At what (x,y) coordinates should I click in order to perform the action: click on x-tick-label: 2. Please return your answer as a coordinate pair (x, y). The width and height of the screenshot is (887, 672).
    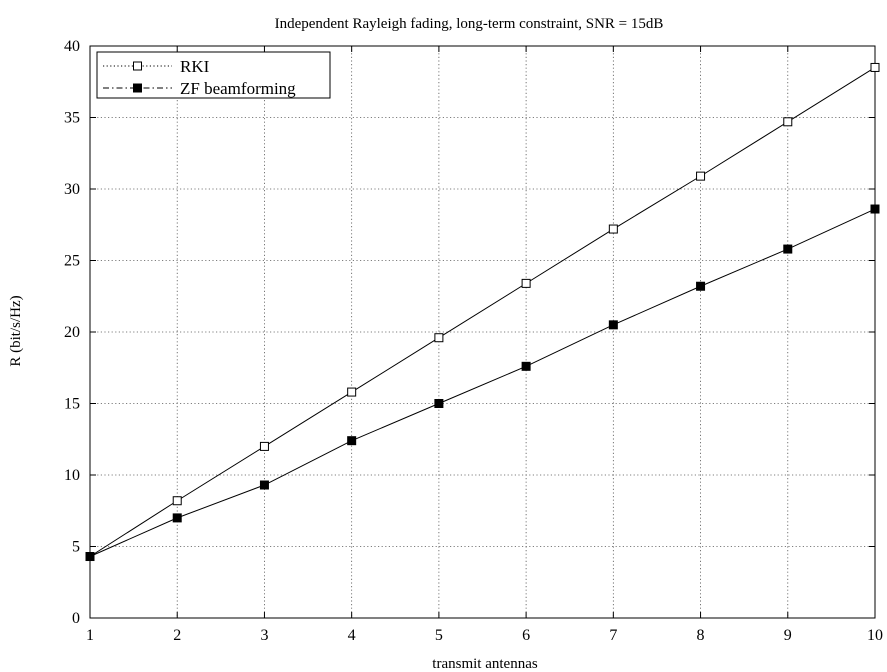
    Looking at the image, I should click on (177, 635).